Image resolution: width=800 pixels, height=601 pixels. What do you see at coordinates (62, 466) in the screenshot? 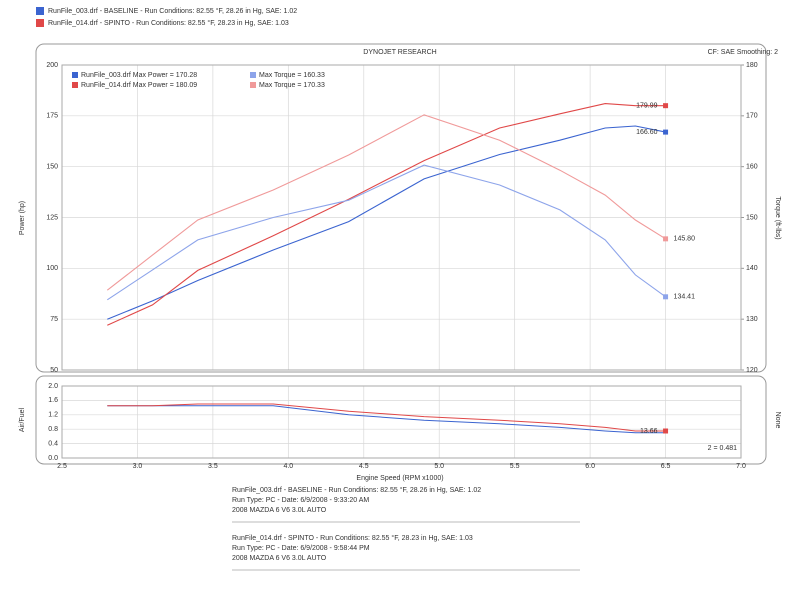
I see `x-tick-label: 2.5` at bounding box center [62, 466].